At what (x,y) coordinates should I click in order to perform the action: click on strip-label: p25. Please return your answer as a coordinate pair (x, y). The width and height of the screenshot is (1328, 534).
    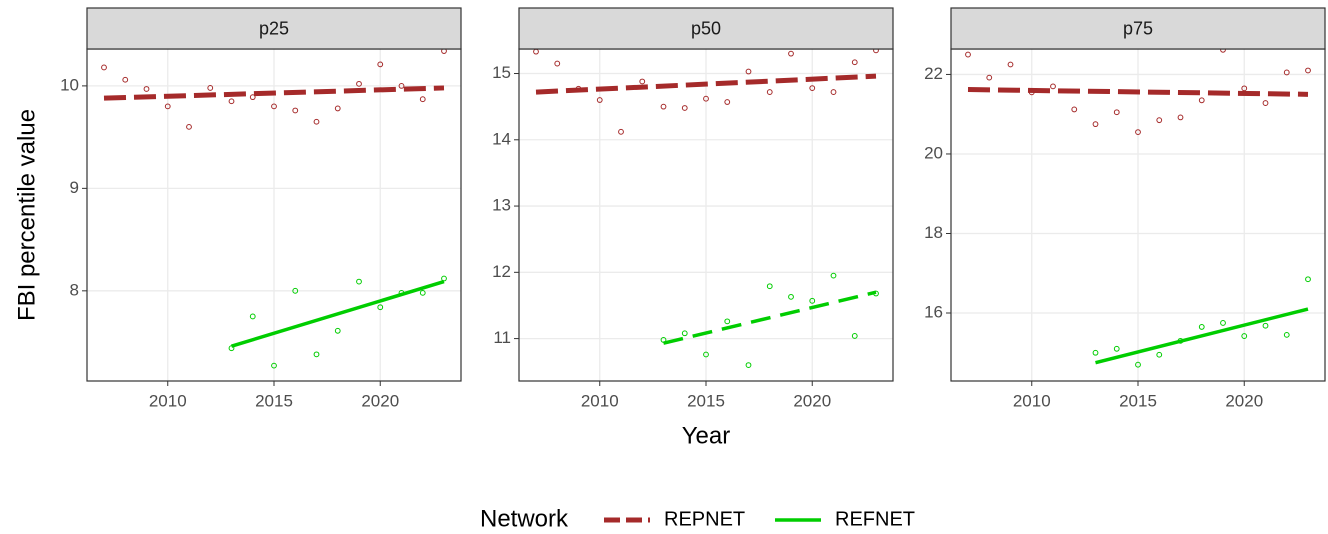
    Looking at the image, I should click on (274, 28).